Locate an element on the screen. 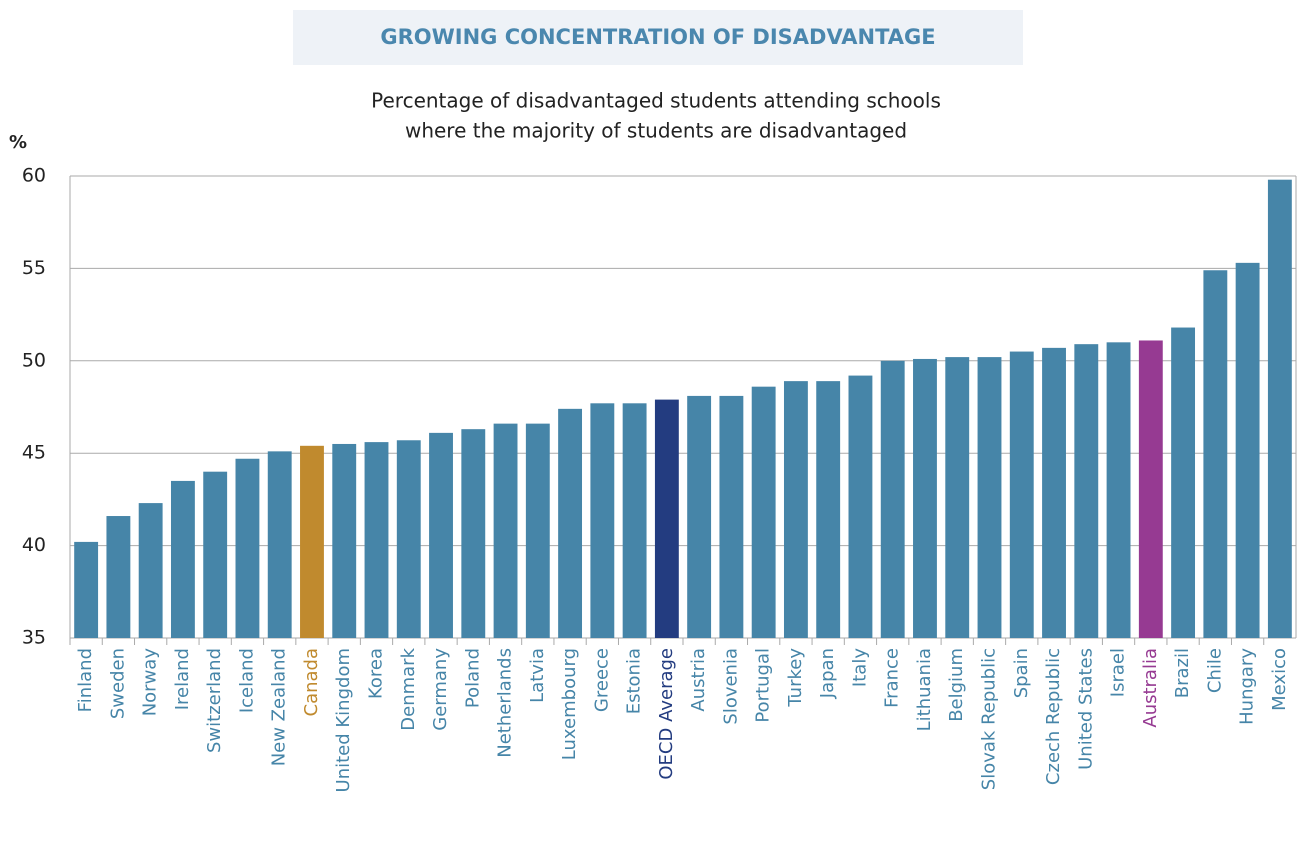 The image size is (1298, 863). x-tick-label: Slovenia is located at coordinates (730, 686).